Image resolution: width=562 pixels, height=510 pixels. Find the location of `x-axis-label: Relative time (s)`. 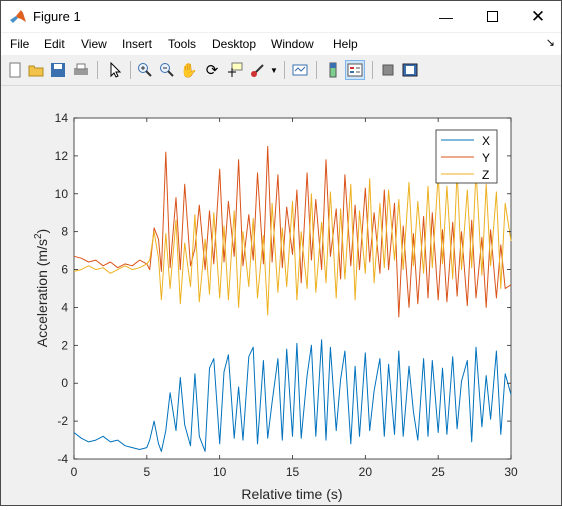

x-axis-label: Relative time (s) is located at coordinates (291, 494).